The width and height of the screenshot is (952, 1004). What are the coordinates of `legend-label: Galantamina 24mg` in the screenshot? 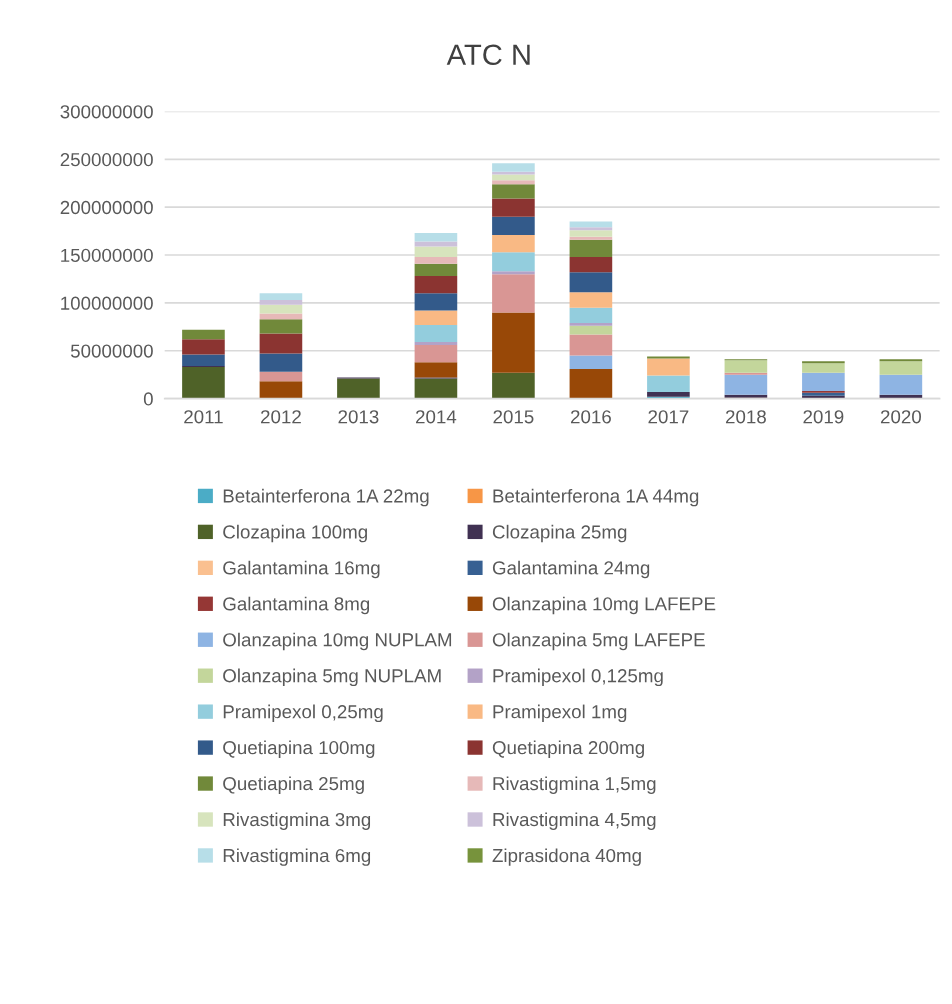 It's located at (571, 569).